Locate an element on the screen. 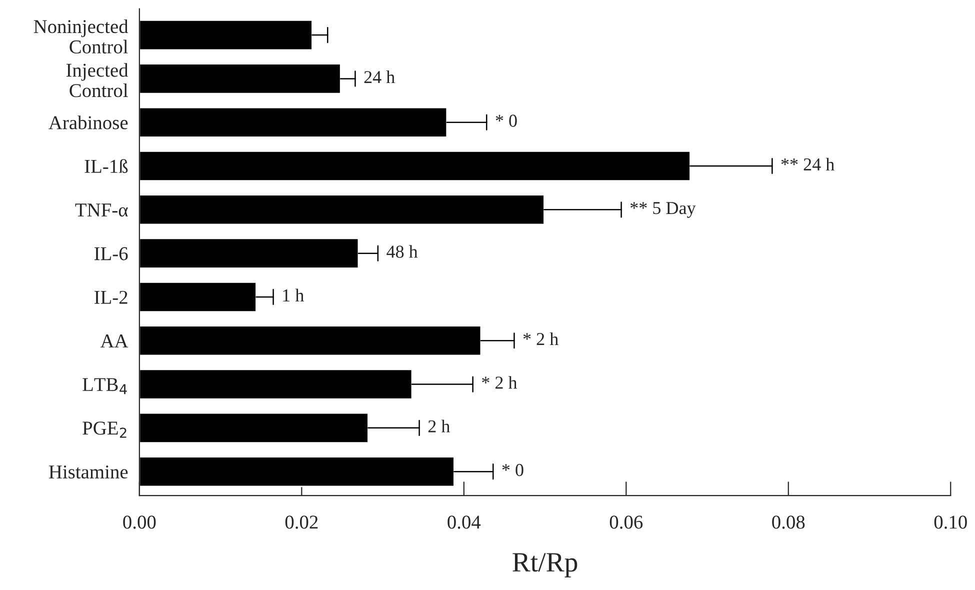 The width and height of the screenshot is (975, 590). annotation: ** 24 h is located at coordinates (807, 164).